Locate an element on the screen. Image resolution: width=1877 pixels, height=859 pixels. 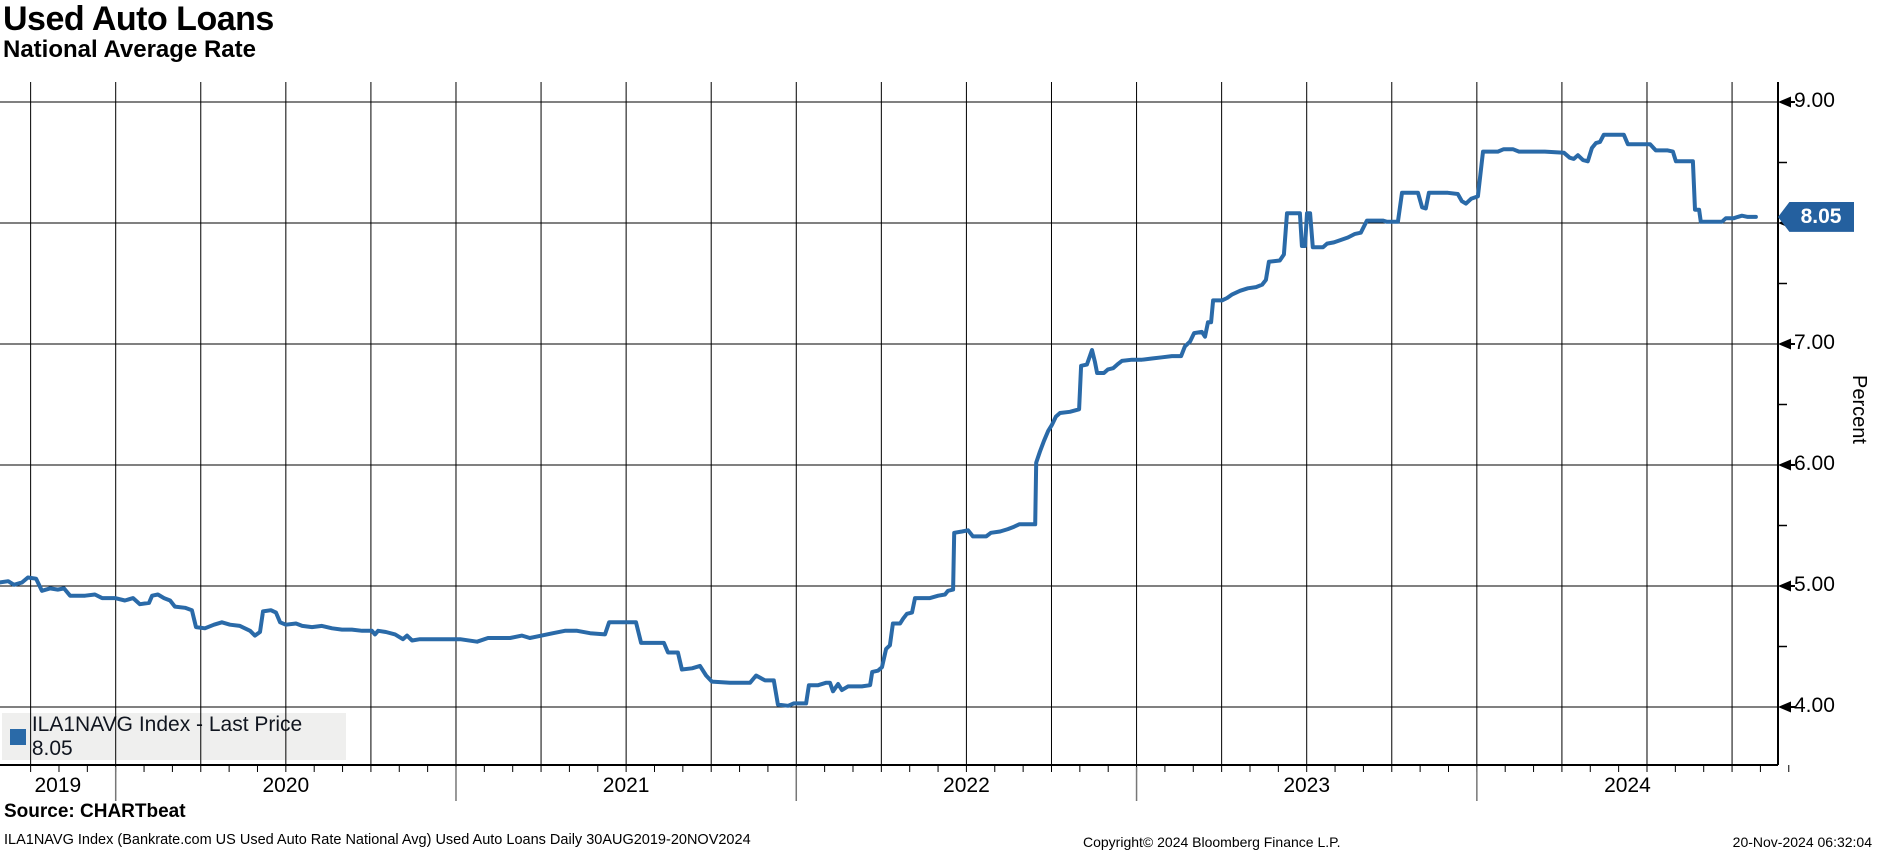
source-text: Source: CHARTbeat is located at coordinates (95, 811).